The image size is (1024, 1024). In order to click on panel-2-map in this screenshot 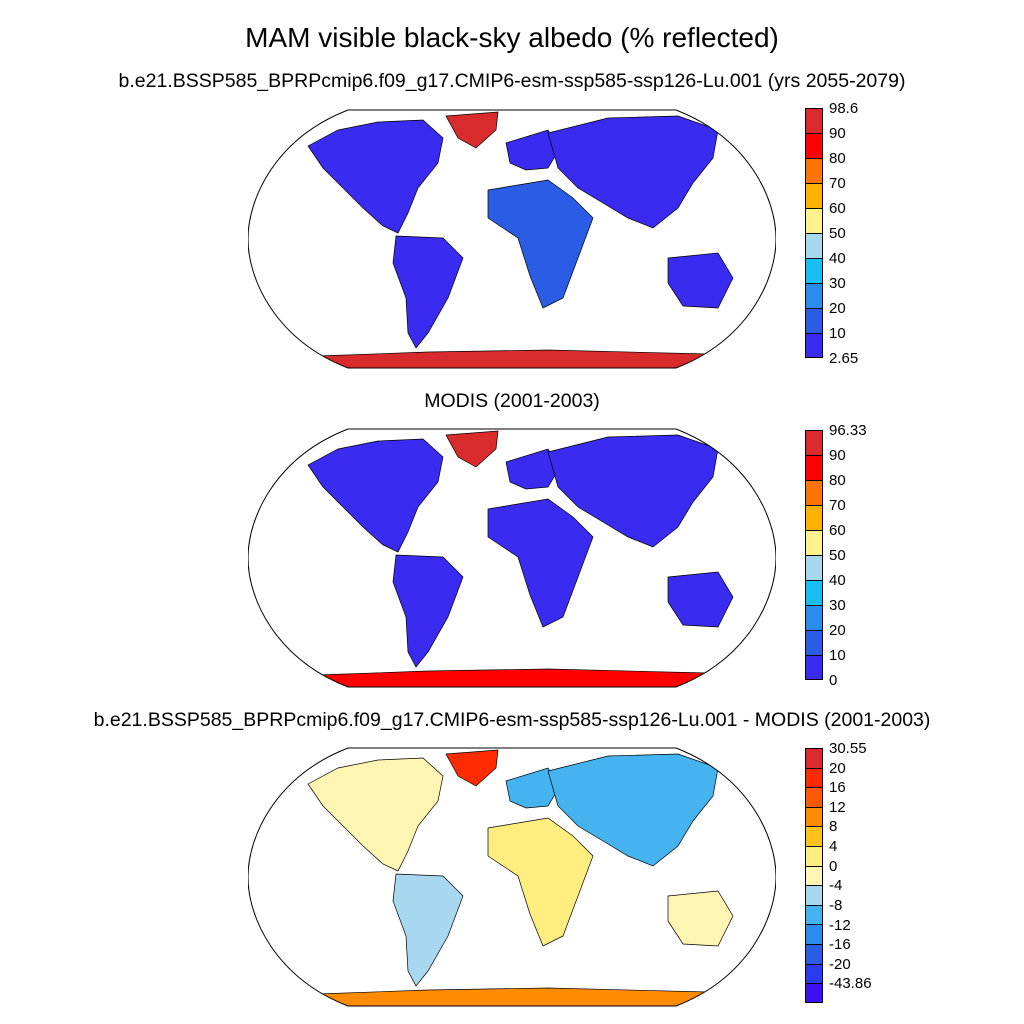, I will do `click(512, 558)`.